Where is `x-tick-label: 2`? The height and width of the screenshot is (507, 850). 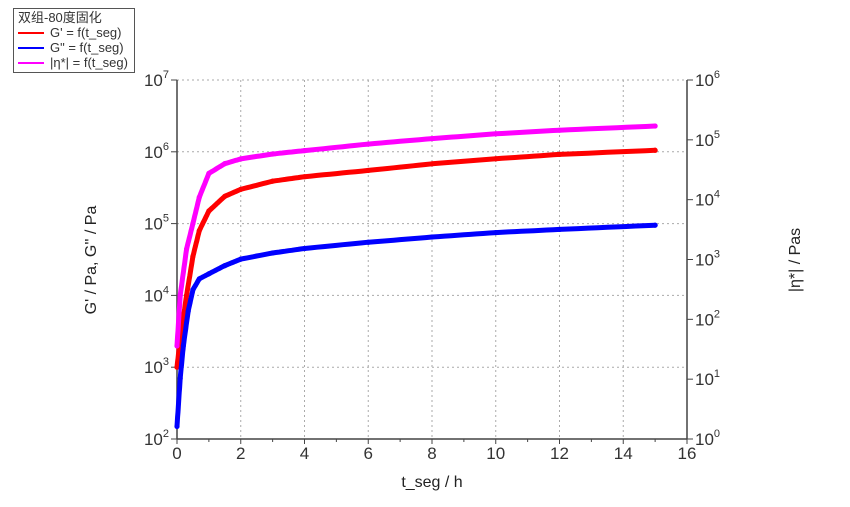
x-tick-label: 2 is located at coordinates (240, 453).